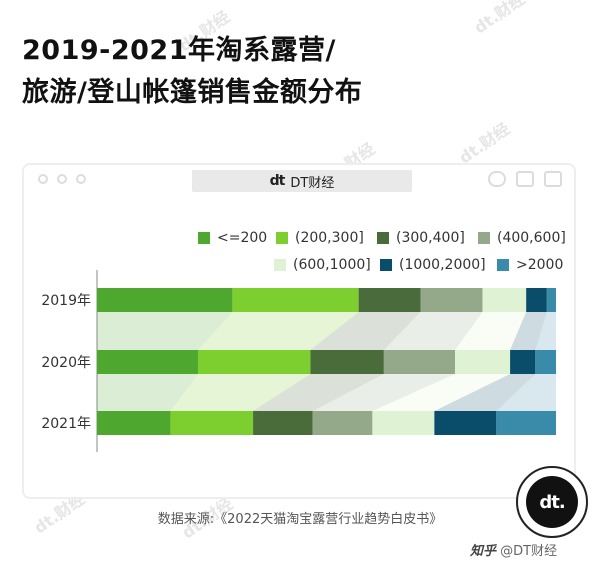  What do you see at coordinates (43, 179) in the screenshot?
I see `close-dot-icon` at bounding box center [43, 179].